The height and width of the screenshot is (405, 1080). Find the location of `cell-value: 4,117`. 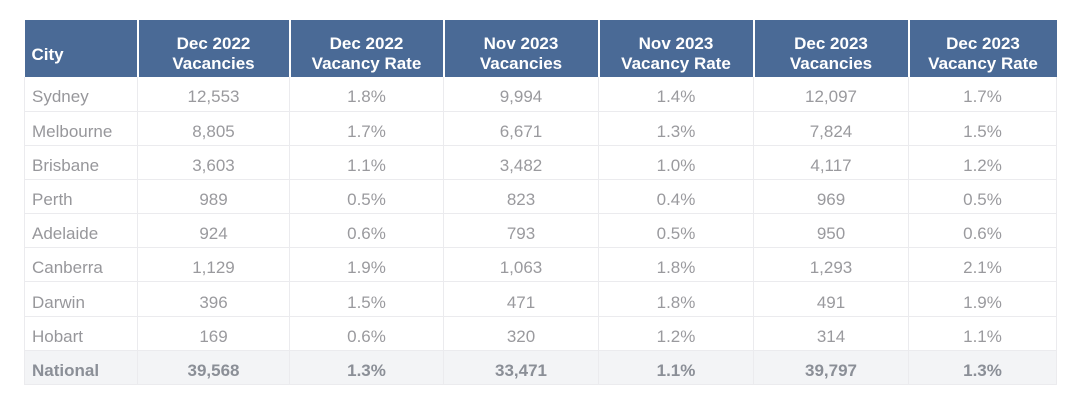

cell-value: 4,117 is located at coordinates (831, 162).